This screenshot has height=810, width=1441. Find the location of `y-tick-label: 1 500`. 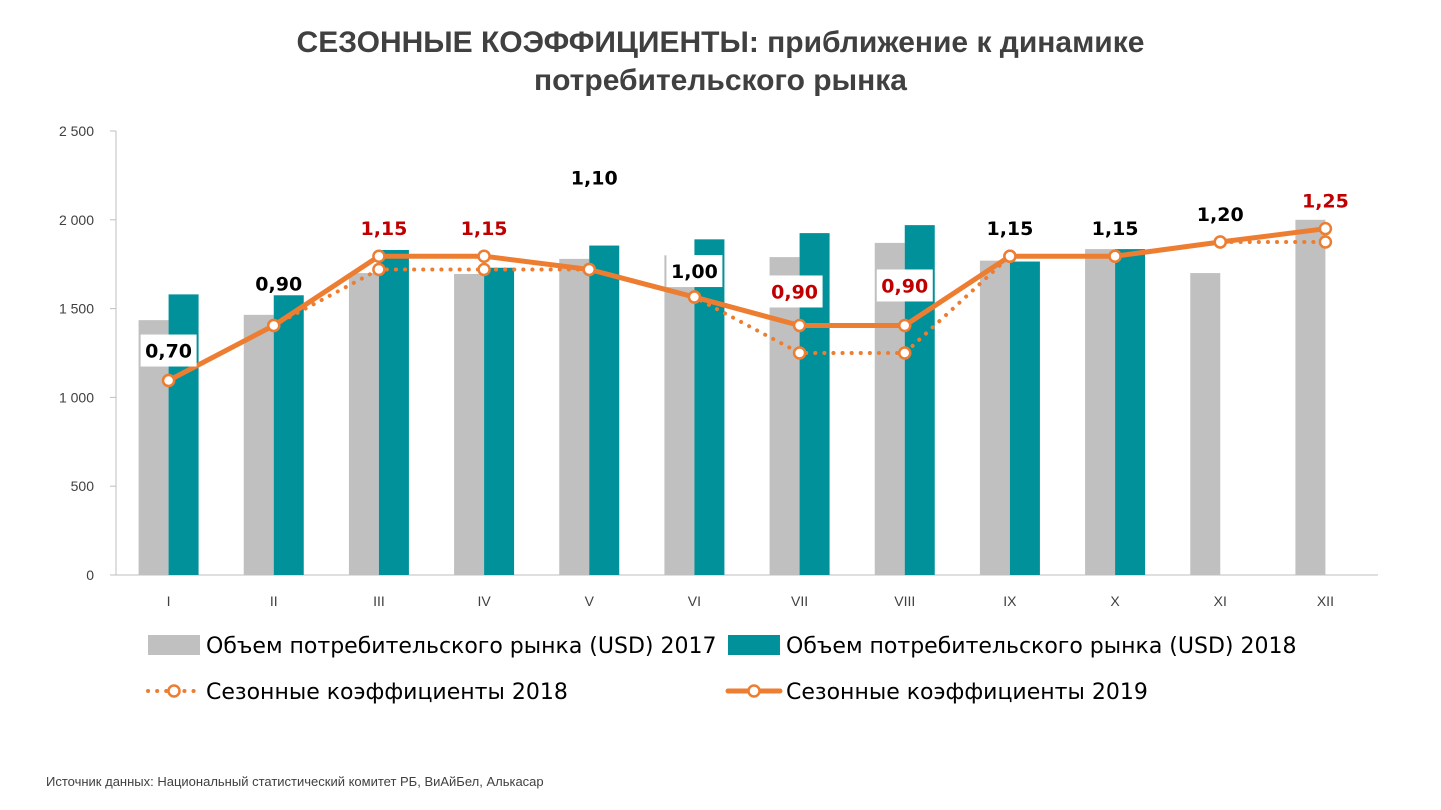

y-tick-label: 1 500 is located at coordinates (76, 309).